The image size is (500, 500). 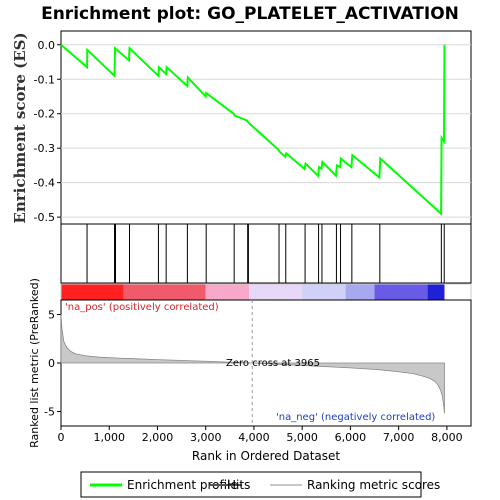 I want to click on enrichment-y-tick-label: -0.3, so click(x=44, y=148).